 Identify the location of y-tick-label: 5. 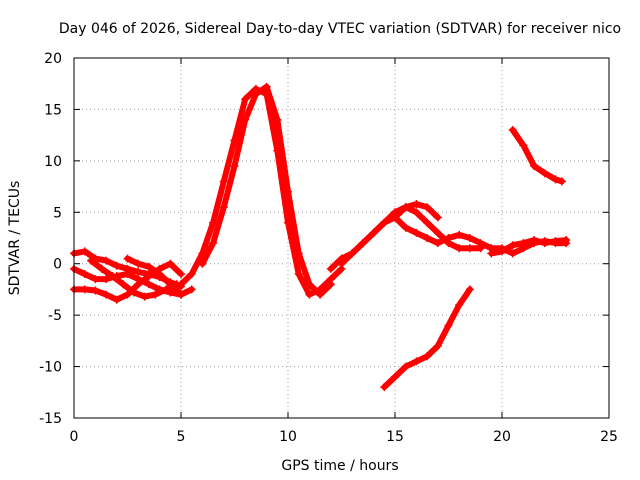
(57, 213).